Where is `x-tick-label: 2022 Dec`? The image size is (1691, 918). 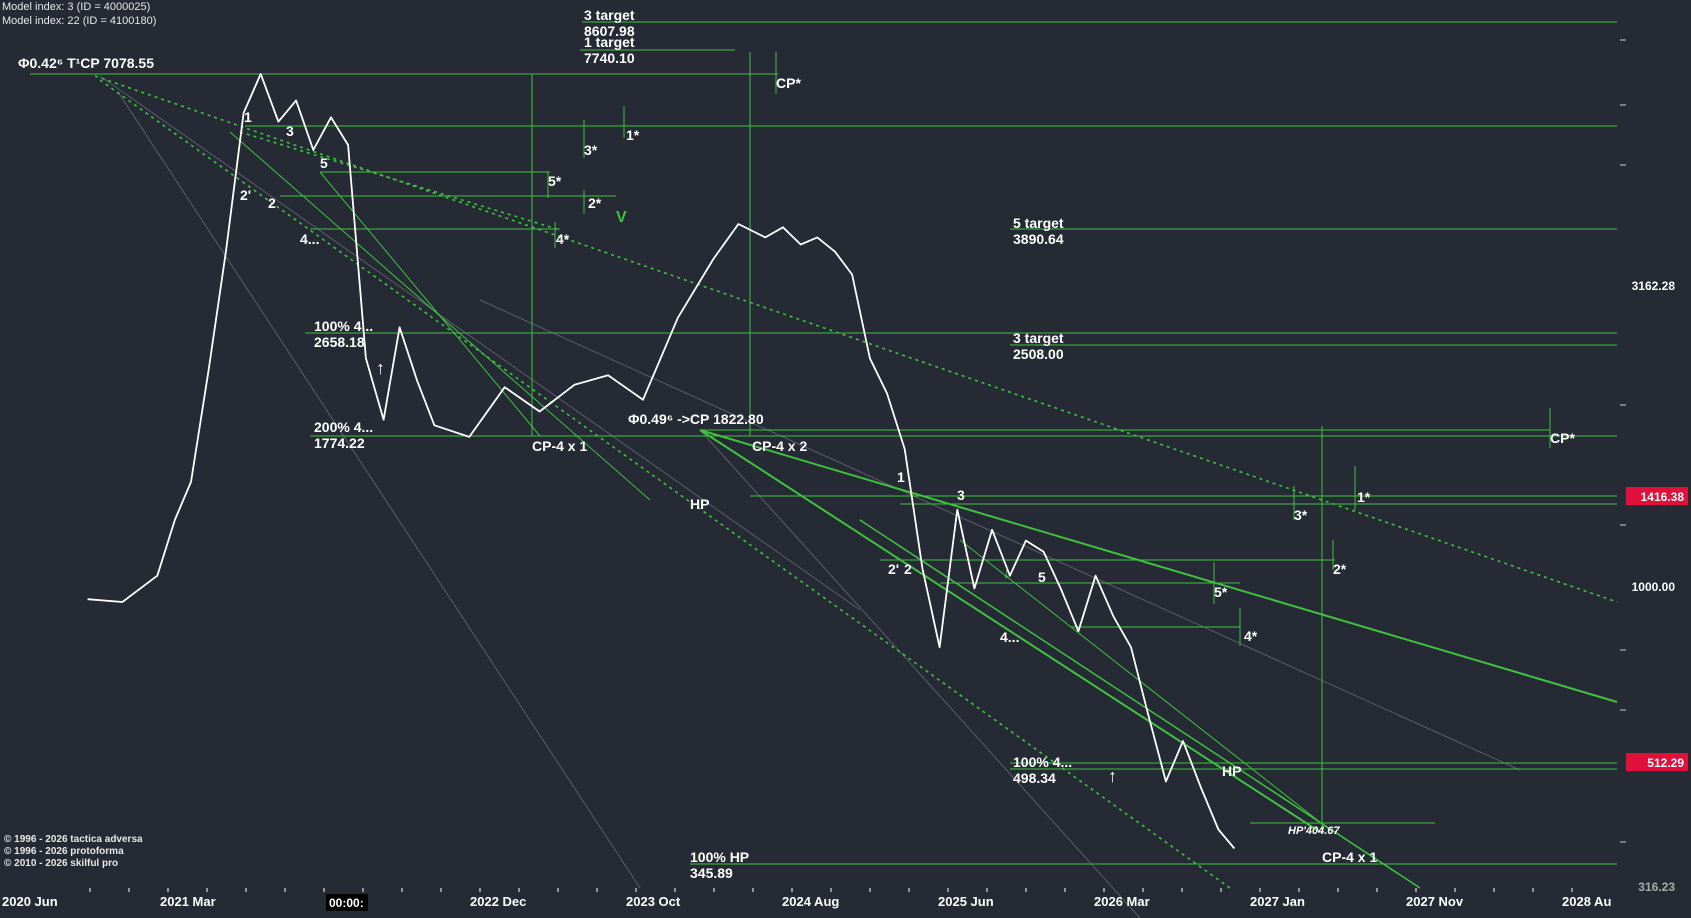
x-tick-label: 2022 Dec is located at coordinates (498, 901).